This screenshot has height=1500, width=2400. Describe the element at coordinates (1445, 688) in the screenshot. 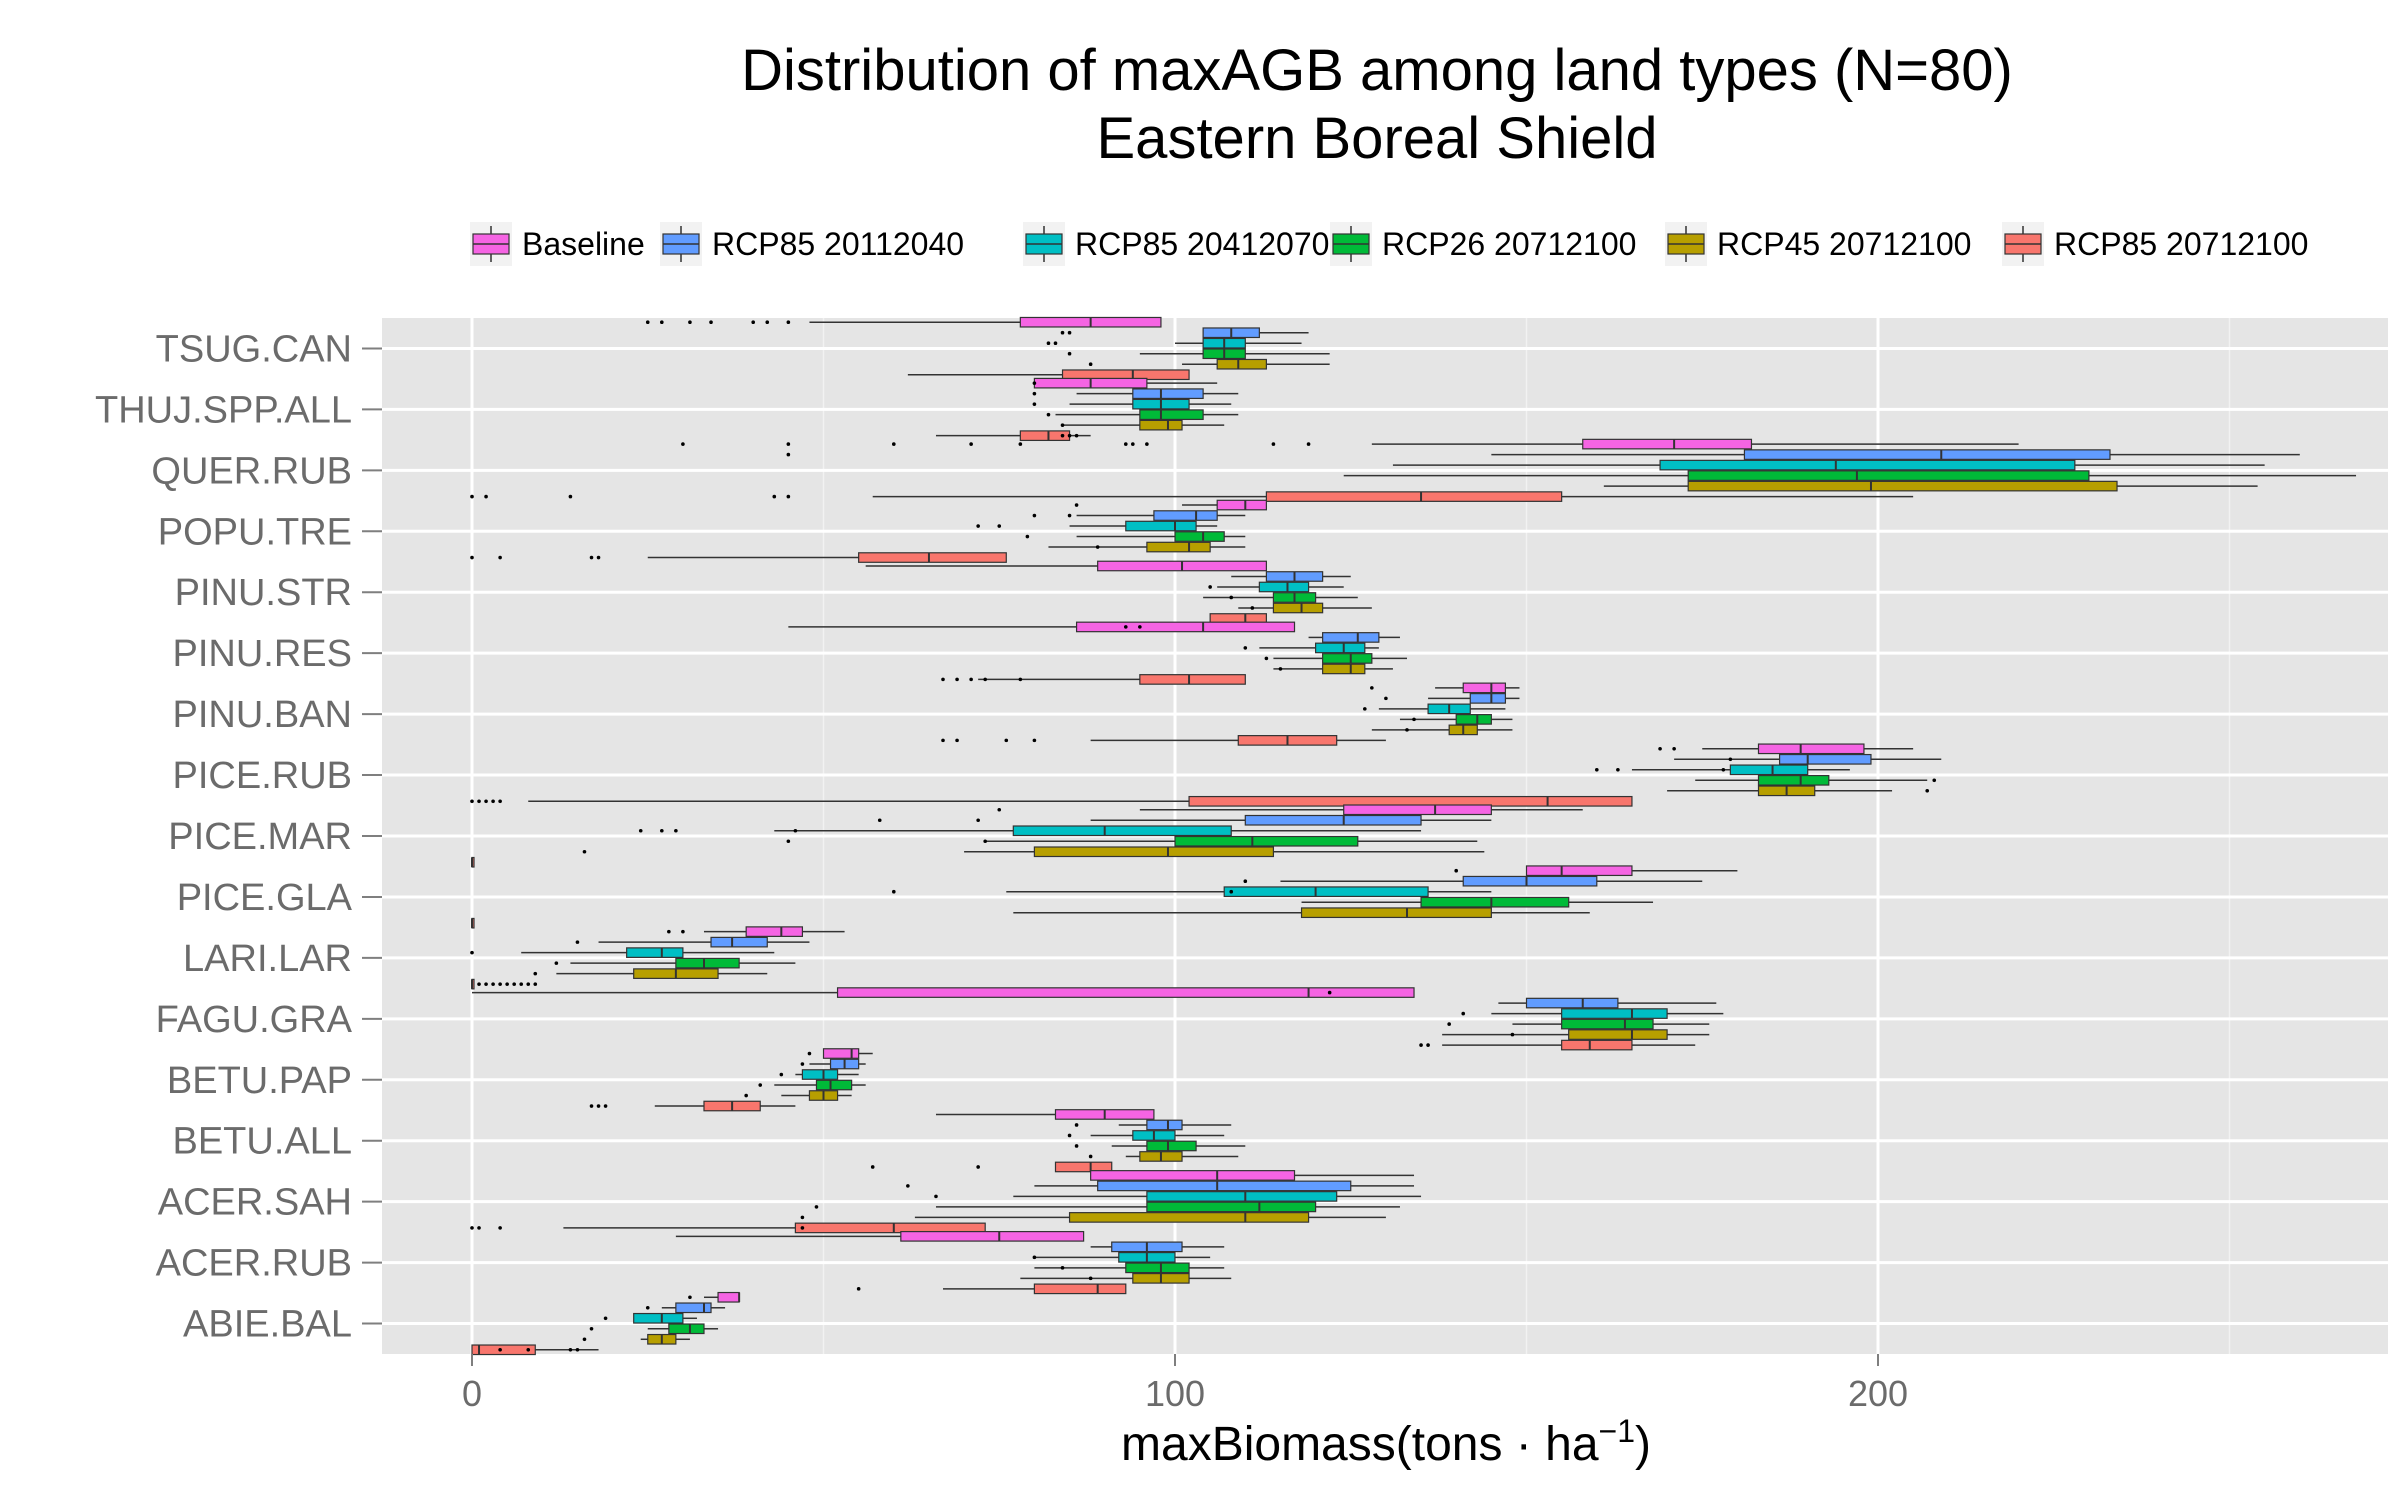

I see `box-PINU.BAN-Baseline` at that location.